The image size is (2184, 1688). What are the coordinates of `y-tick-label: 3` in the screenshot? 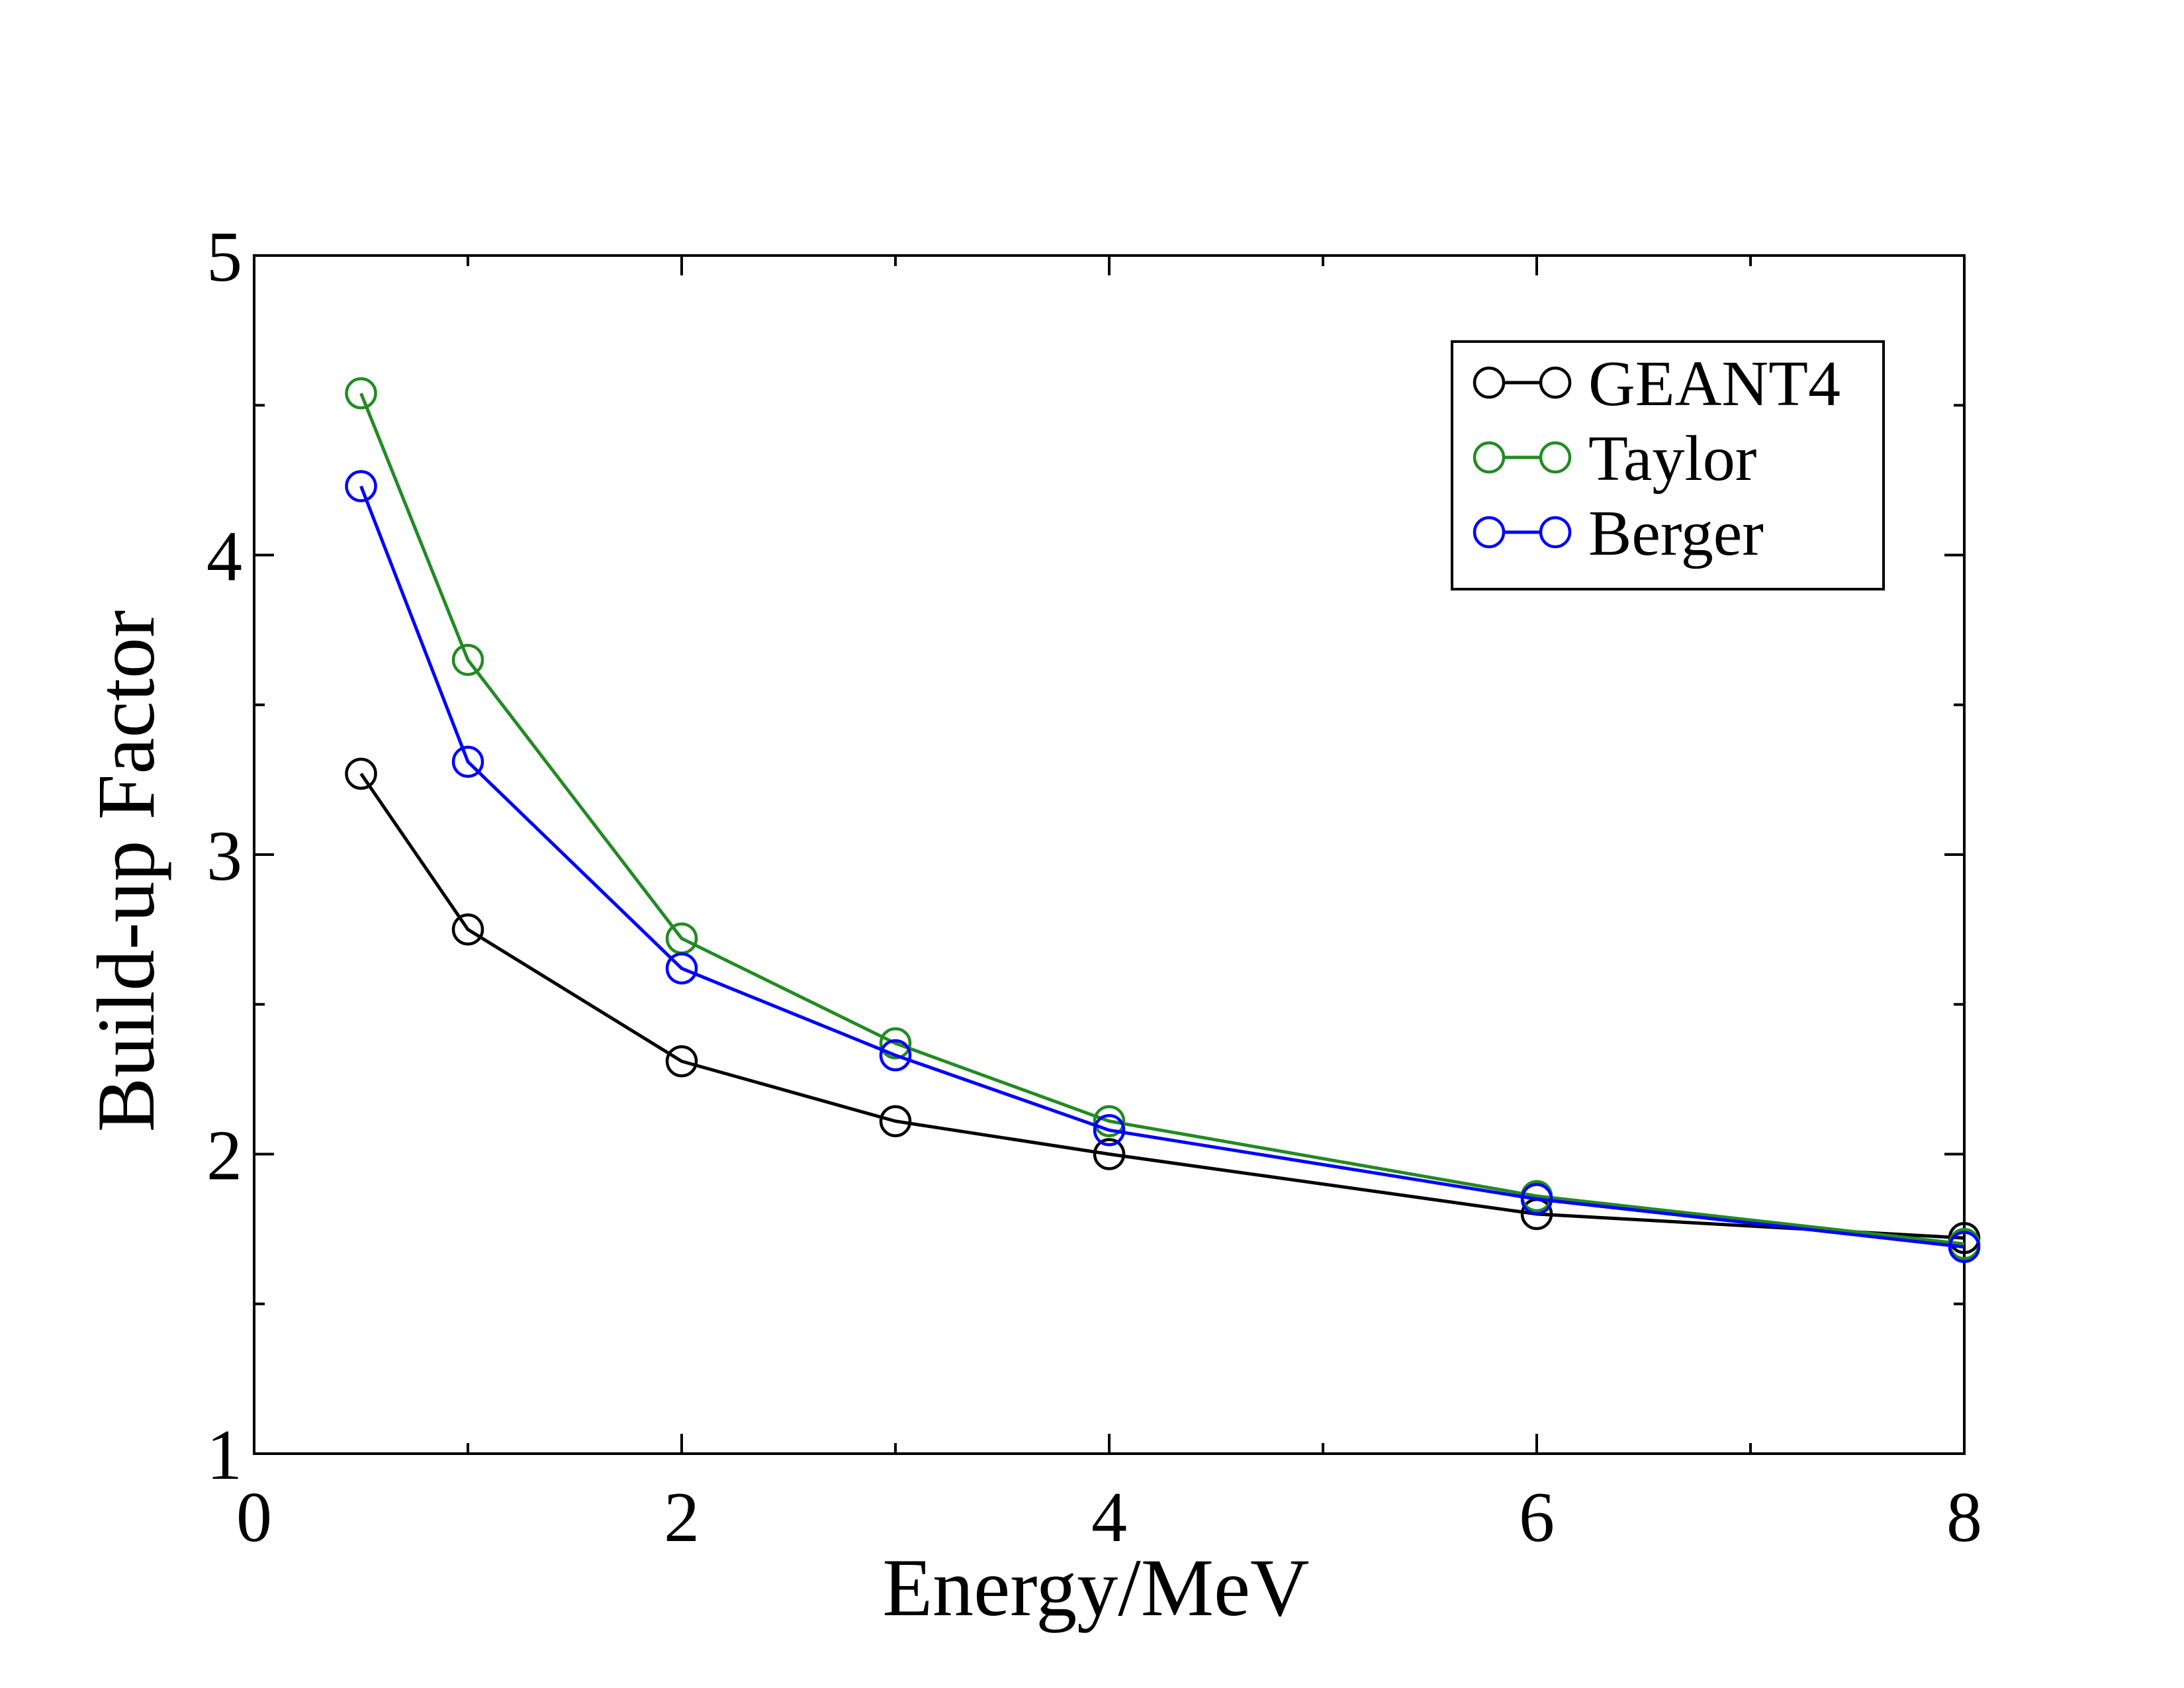 It's located at (224, 856).